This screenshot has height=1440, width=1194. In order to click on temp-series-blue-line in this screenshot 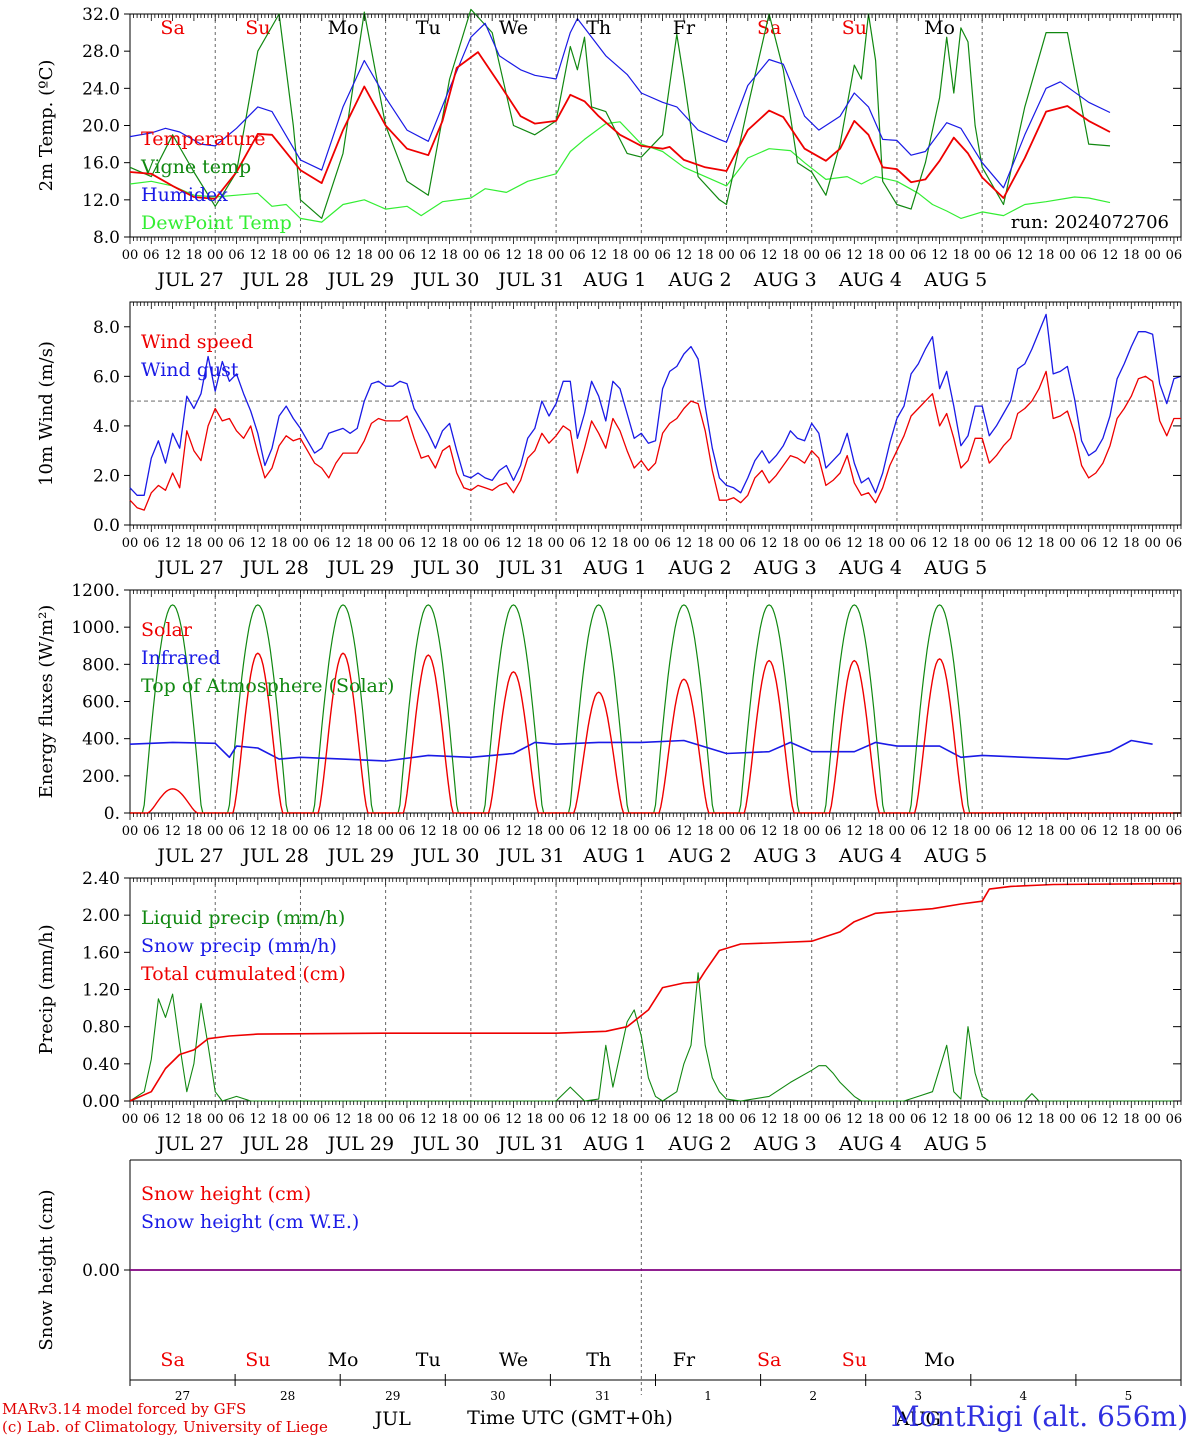, I will do `click(620, 103)`.